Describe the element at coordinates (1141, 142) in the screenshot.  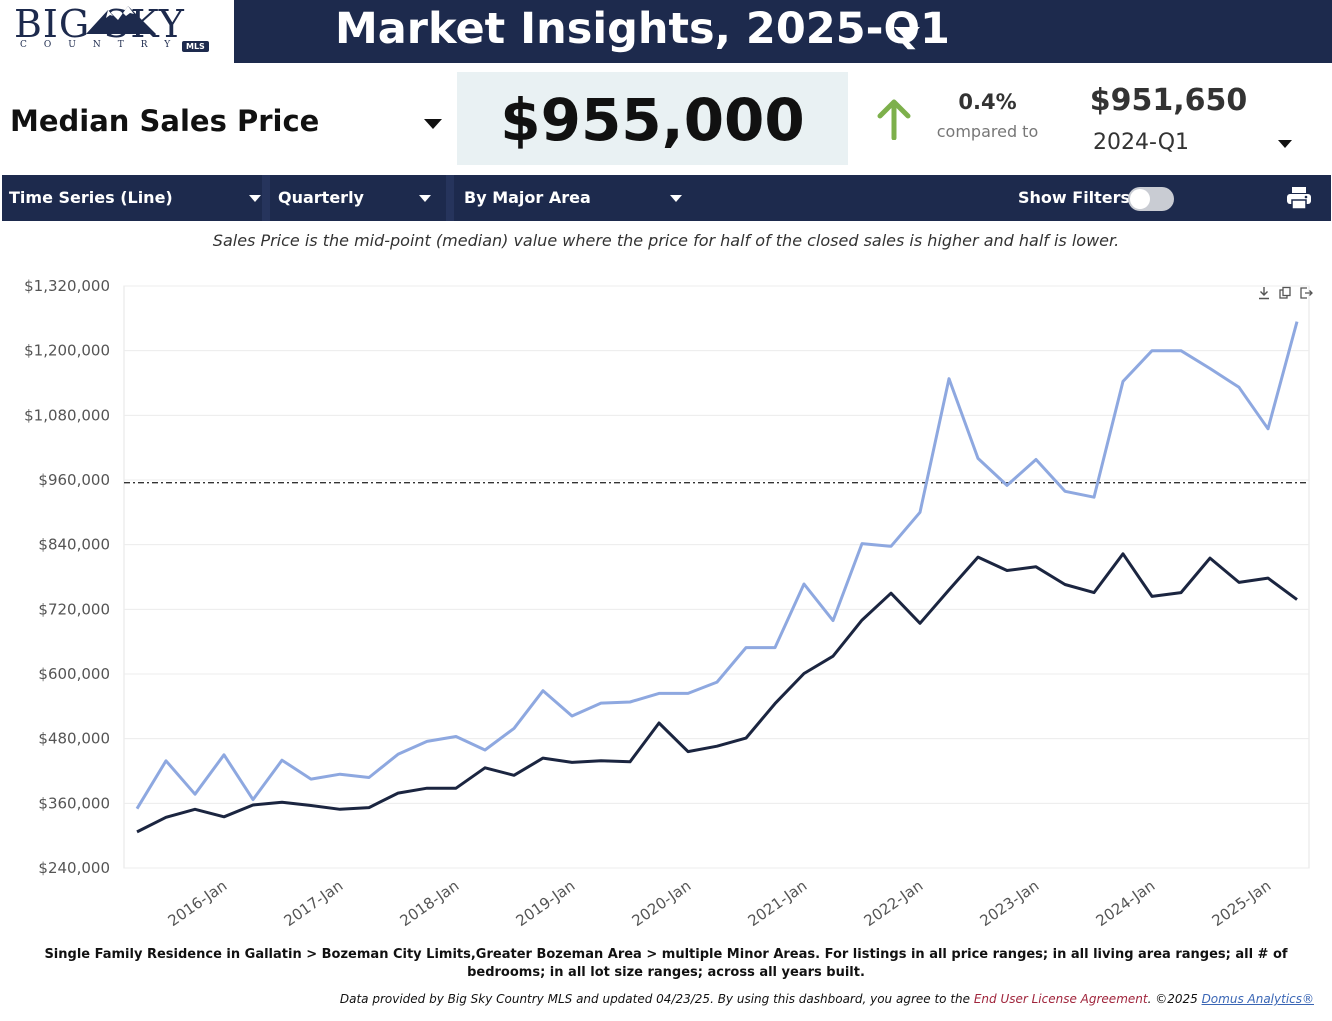
I see `compare-period-selector: 2024-Q1` at that location.